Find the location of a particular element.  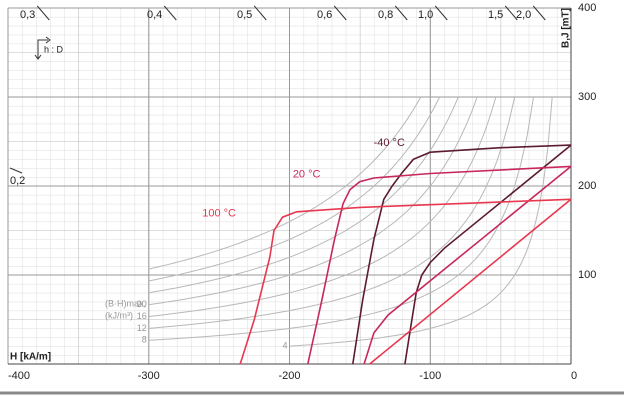

y-tick-label: 400 is located at coordinates (587, 8).